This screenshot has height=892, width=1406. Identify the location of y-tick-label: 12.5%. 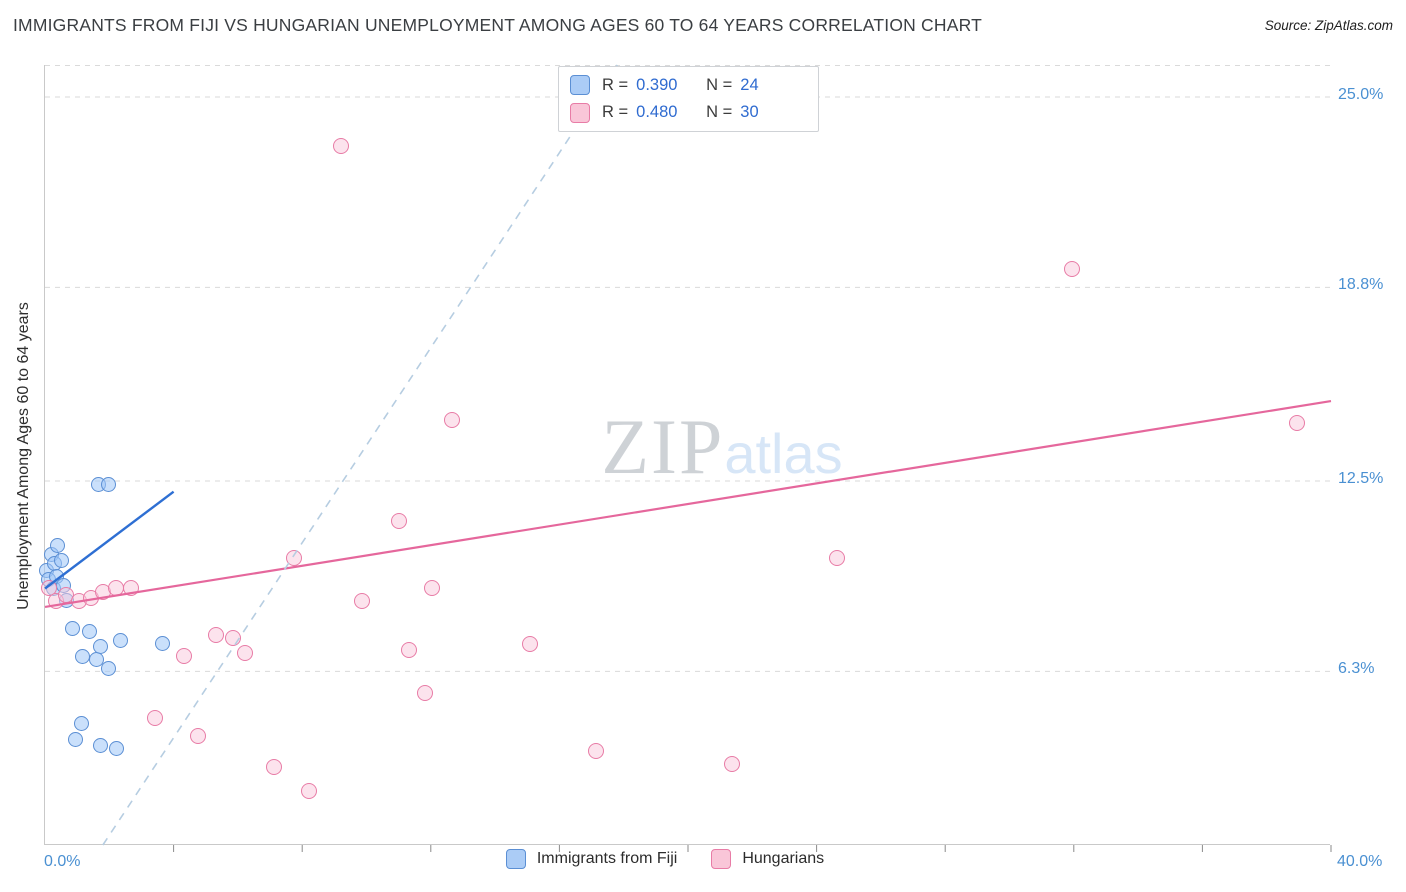
(1361, 478).